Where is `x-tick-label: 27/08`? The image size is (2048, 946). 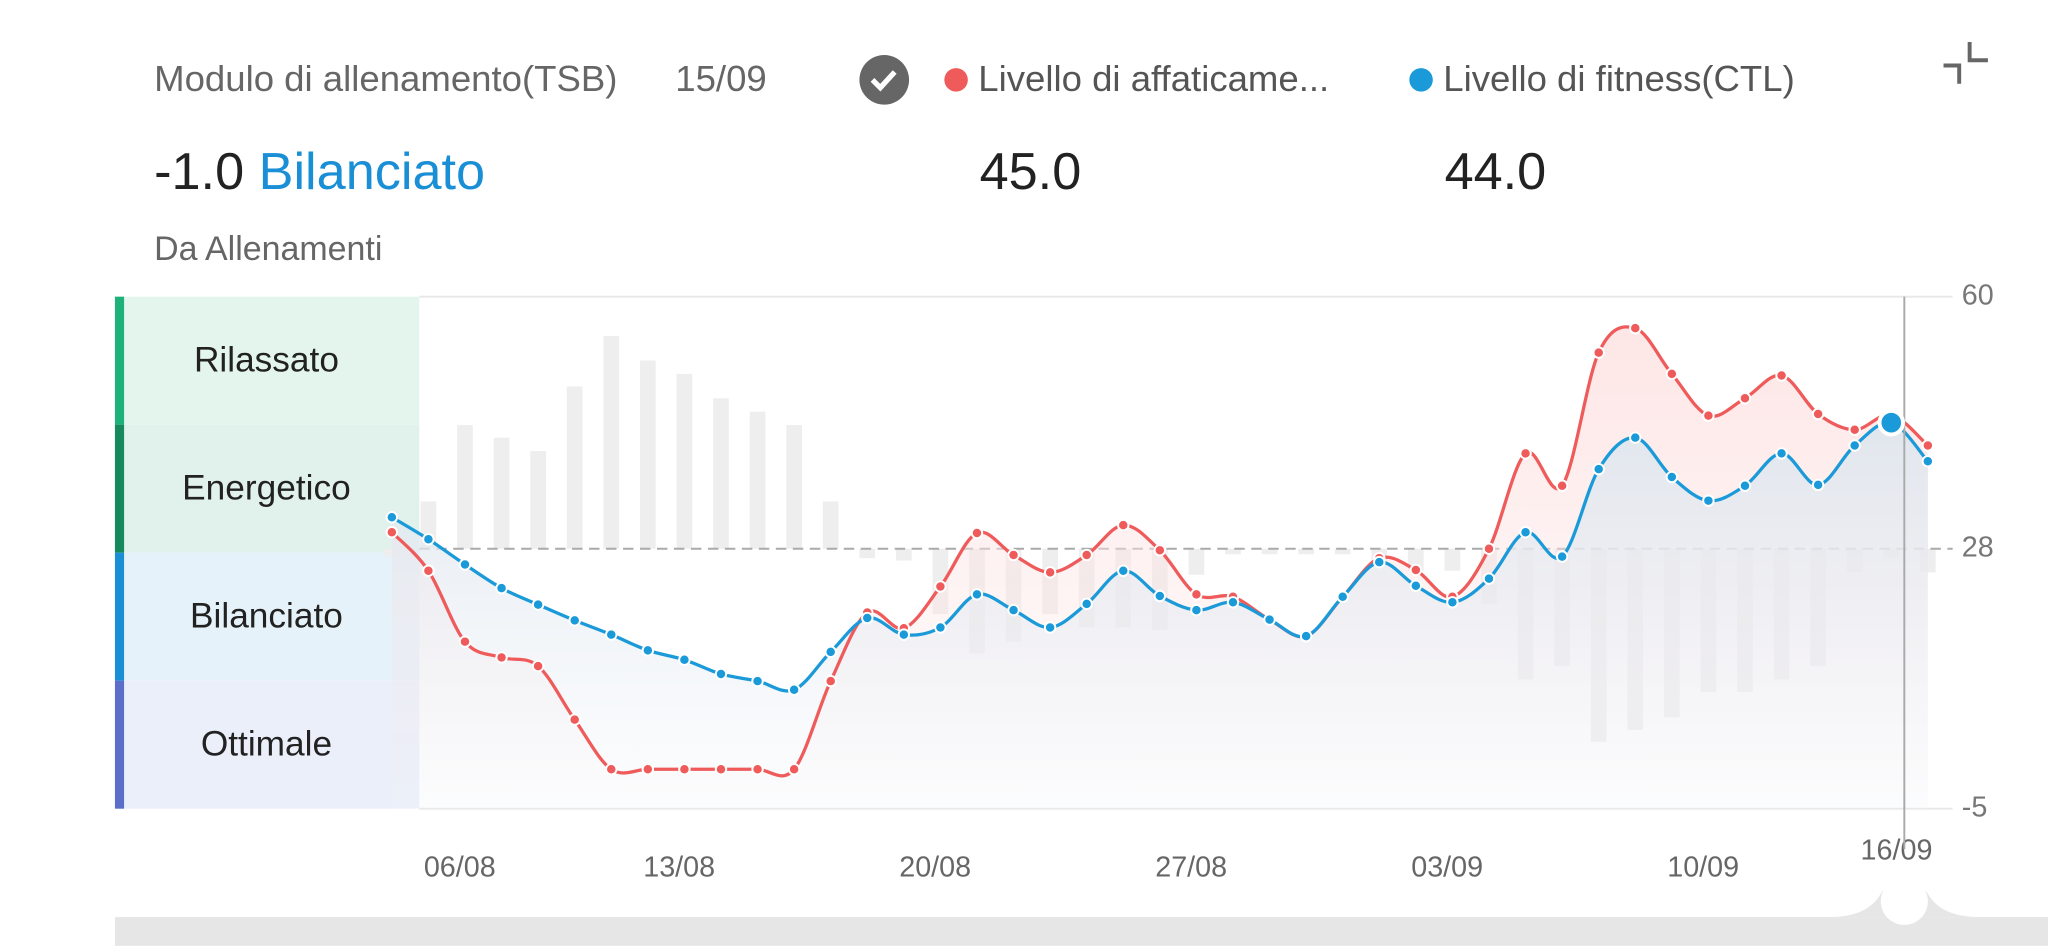 x-tick-label: 27/08 is located at coordinates (1191, 867).